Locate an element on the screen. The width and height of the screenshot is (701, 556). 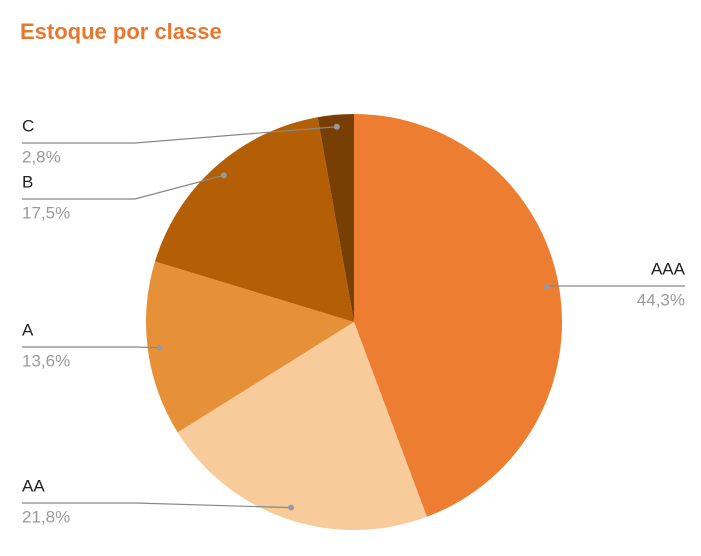
slice-label: B is located at coordinates (27, 181).